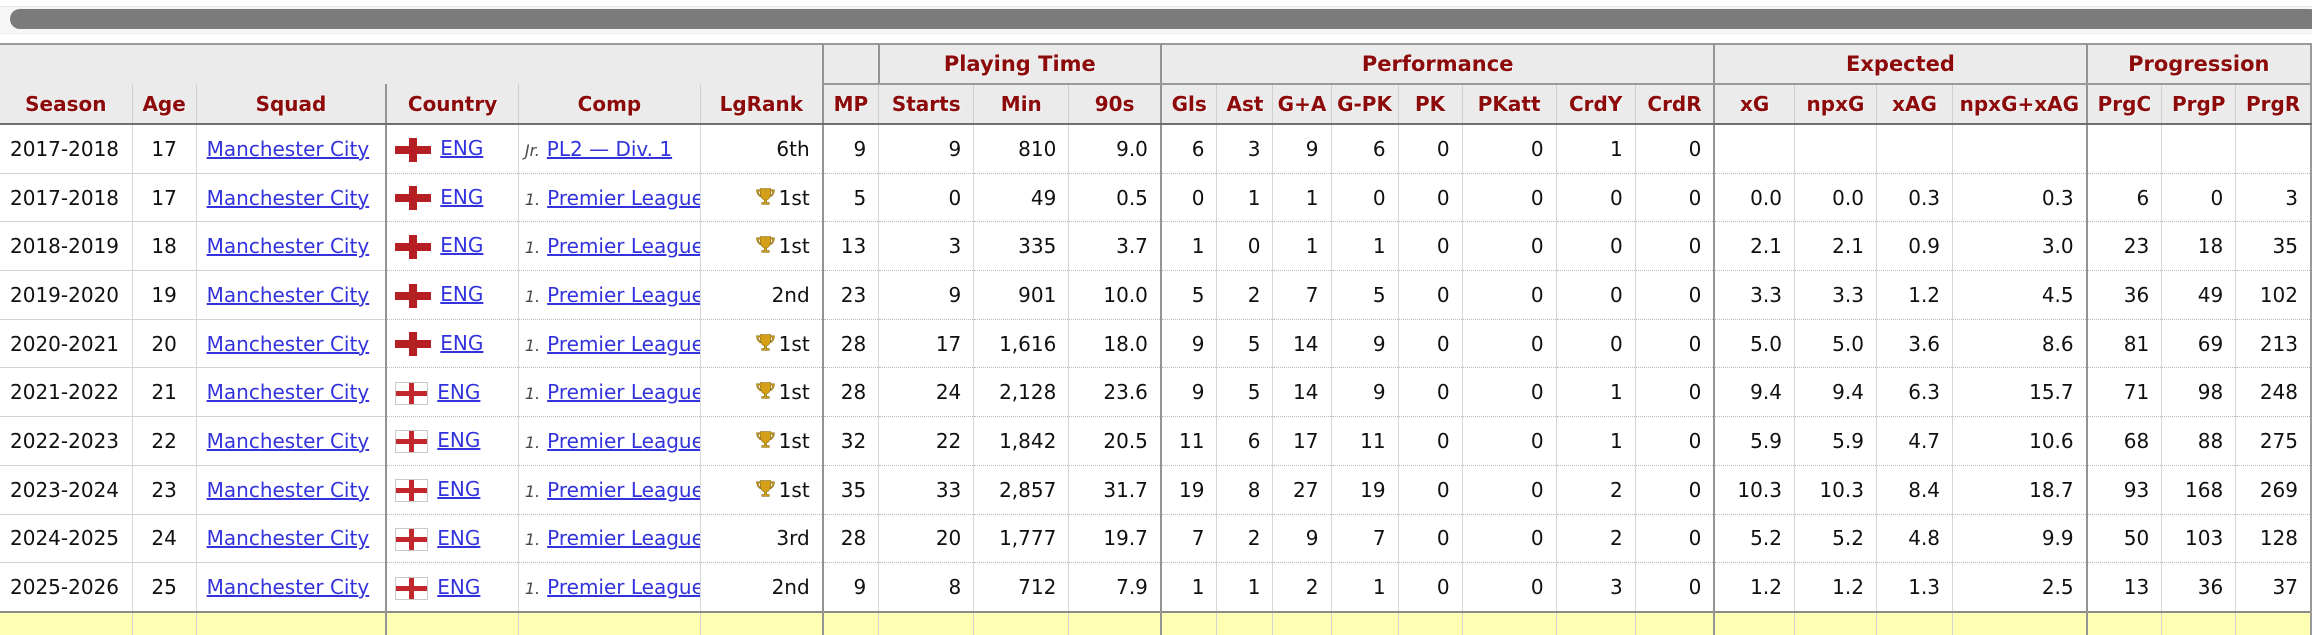  What do you see at coordinates (164, 104) in the screenshot?
I see `col-header-age: Age` at bounding box center [164, 104].